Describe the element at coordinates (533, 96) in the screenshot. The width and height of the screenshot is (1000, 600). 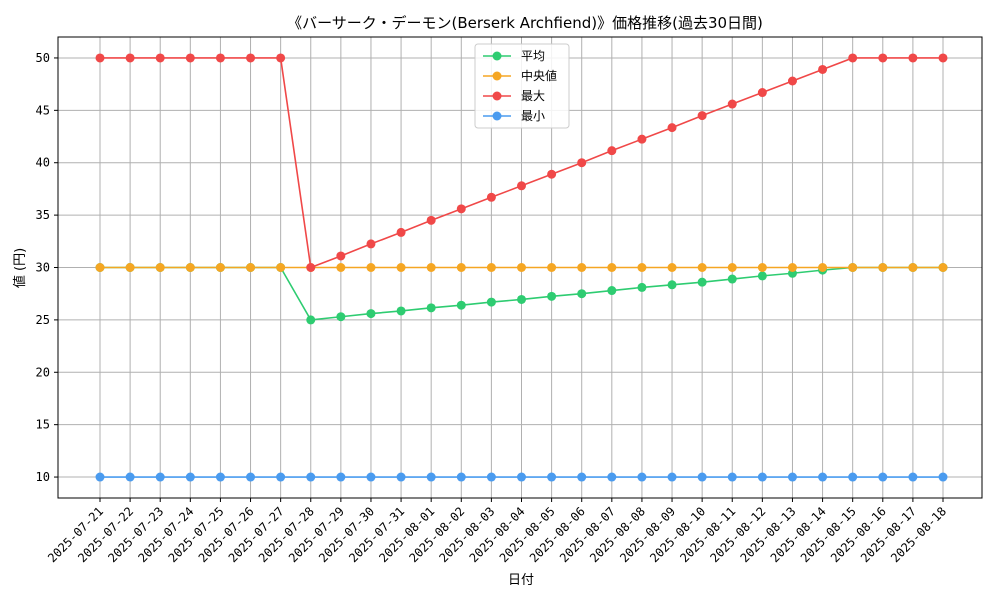
I see `legend-label: 最大` at that location.